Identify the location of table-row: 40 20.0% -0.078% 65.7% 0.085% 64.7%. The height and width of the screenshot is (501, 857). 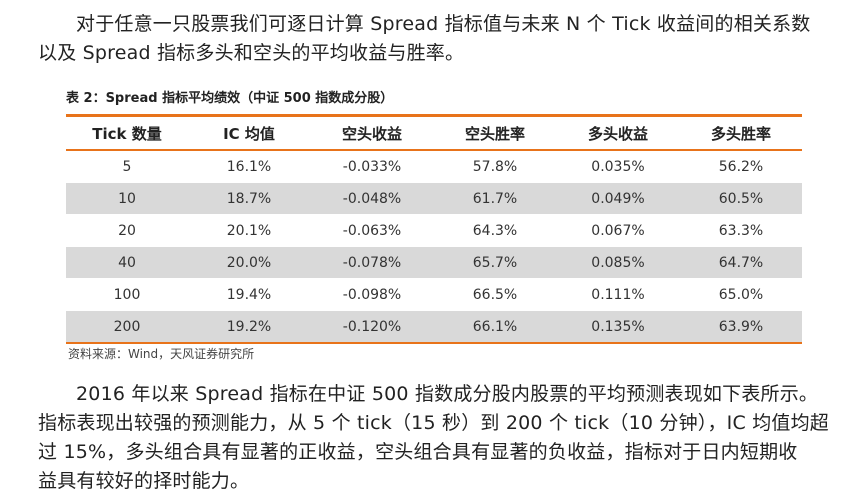
(434, 262).